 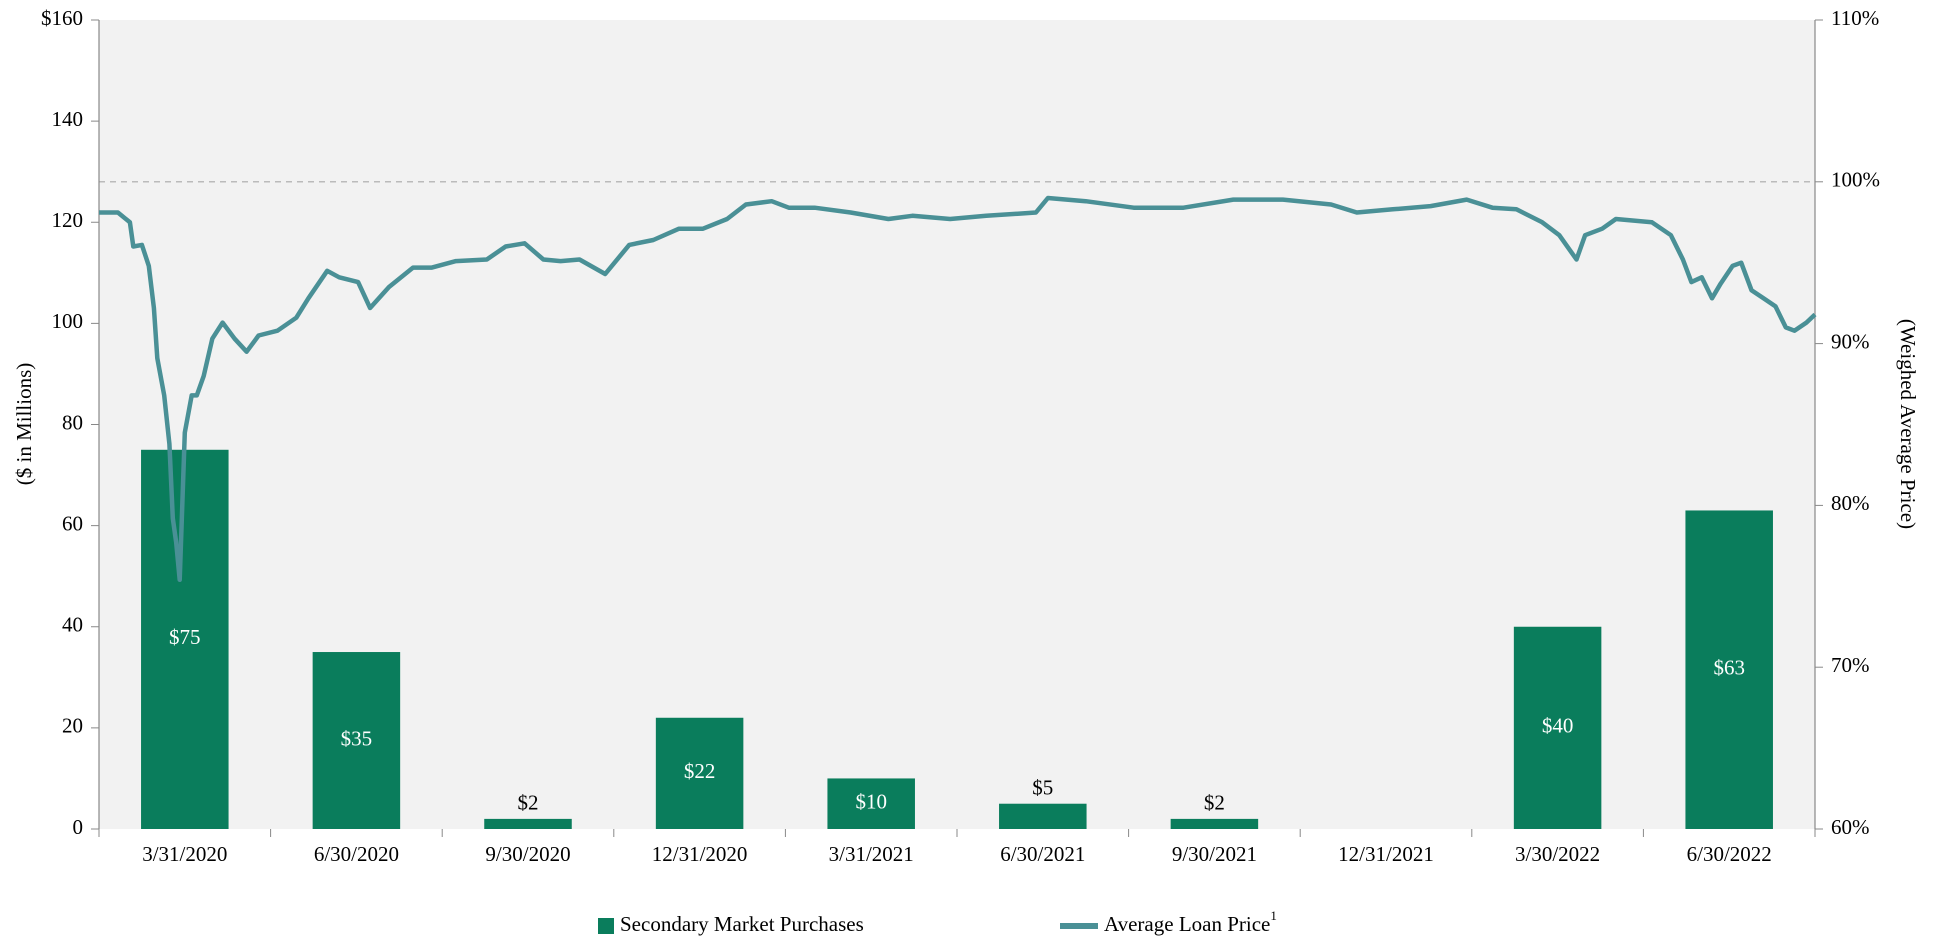 What do you see at coordinates (527, 854) in the screenshot?
I see `x-tick-label: 9/30/2020` at bounding box center [527, 854].